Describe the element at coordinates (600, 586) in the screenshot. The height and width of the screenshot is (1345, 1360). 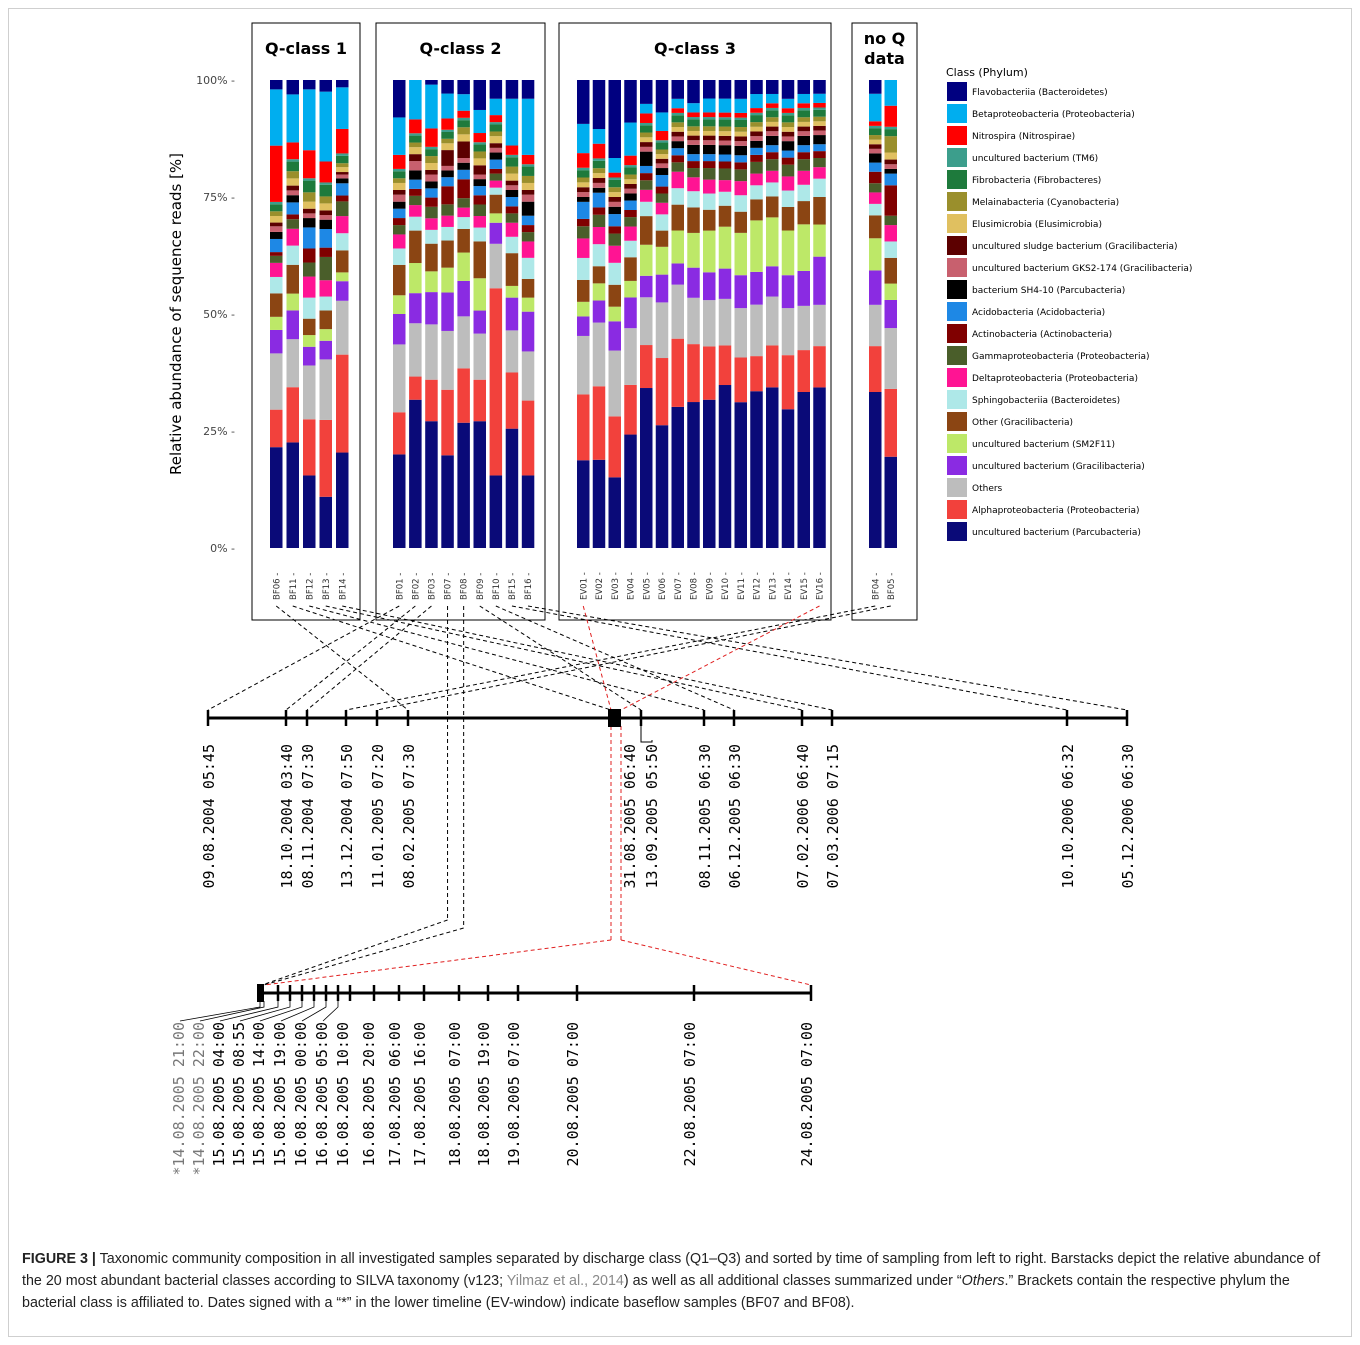
I see `sample-label: EV02 -` at that location.